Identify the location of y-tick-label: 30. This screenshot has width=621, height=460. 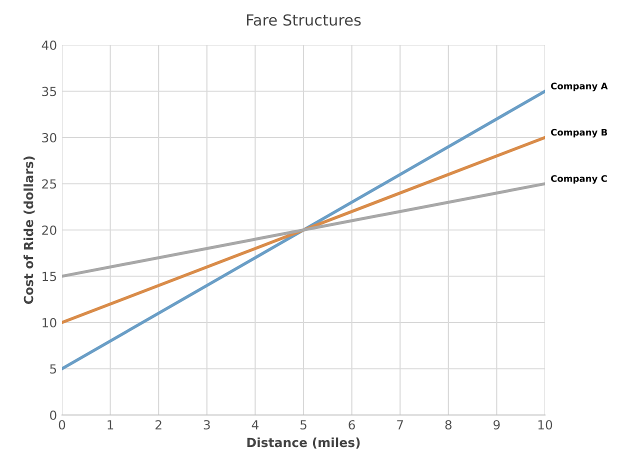
(49, 137).